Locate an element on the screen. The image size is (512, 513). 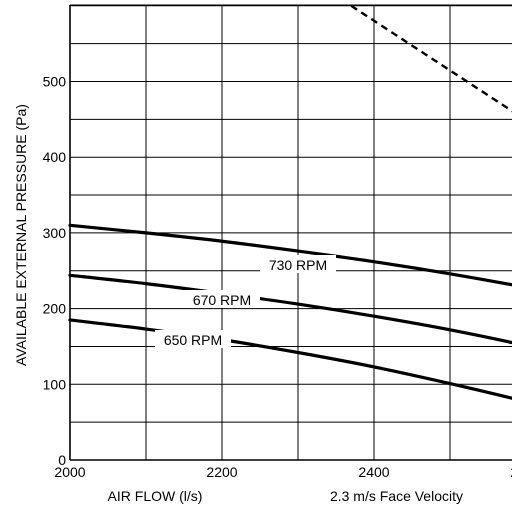
y-tick-label: 300 is located at coordinates (55, 233).